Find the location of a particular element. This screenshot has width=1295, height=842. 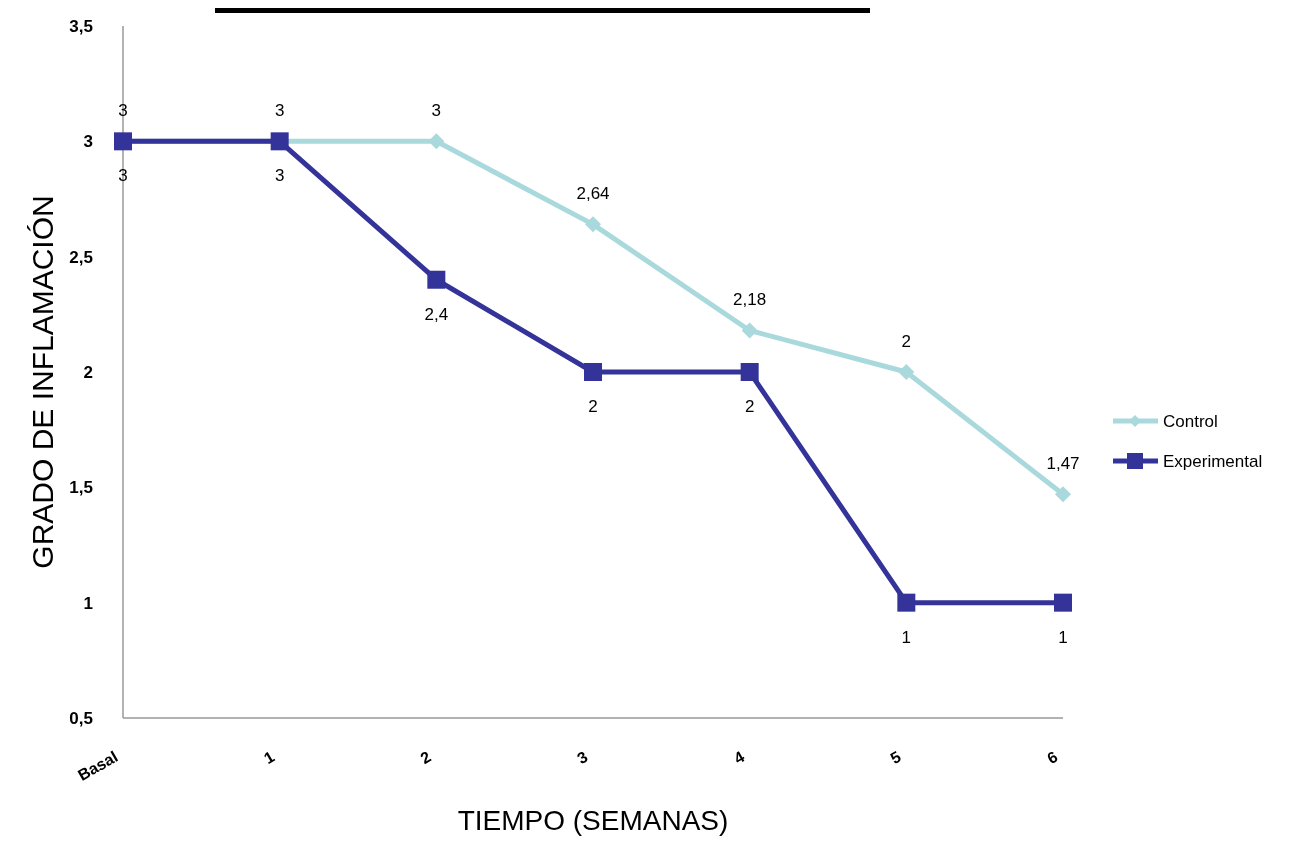

y-tick-label: 0,5 is located at coordinates (81, 718).